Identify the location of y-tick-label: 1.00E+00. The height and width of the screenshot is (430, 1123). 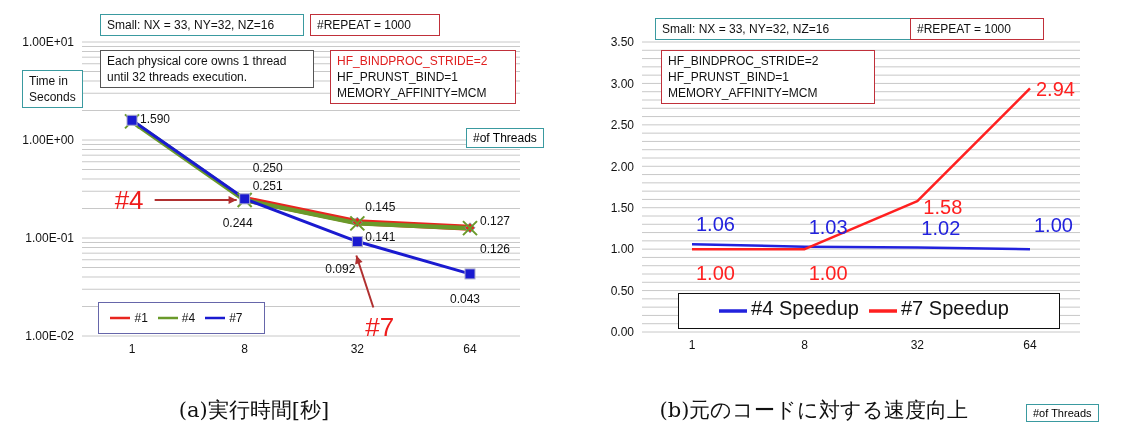
(48, 140).